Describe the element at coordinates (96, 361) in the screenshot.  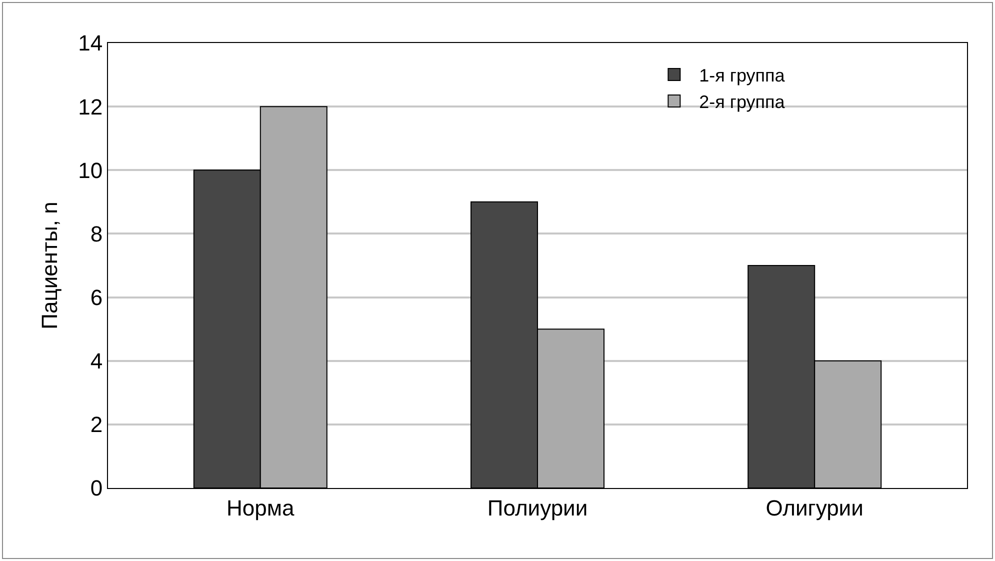
I see `y-tick-label: 4` at that location.